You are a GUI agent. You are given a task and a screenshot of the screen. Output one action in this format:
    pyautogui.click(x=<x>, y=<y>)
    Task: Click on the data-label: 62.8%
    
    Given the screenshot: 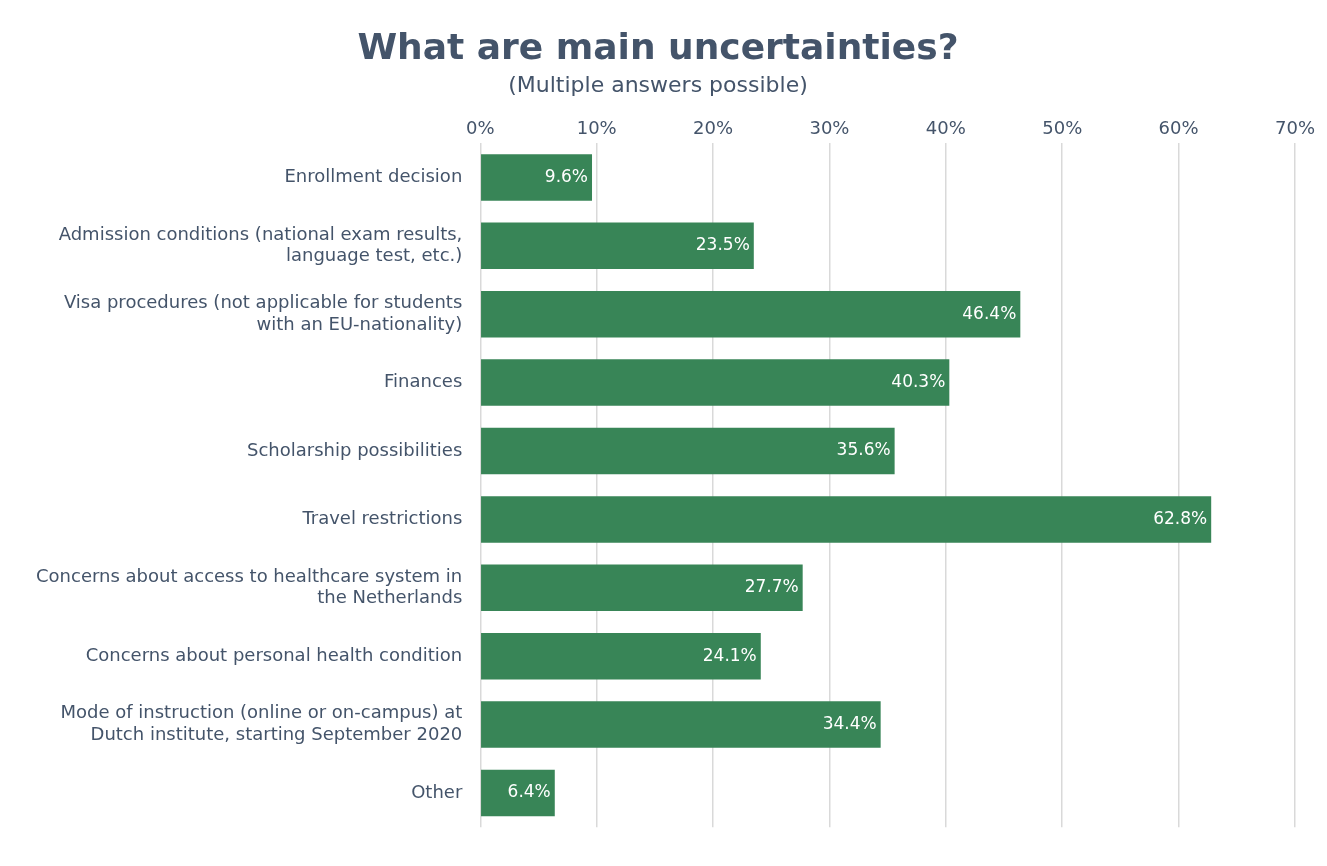 What is the action you would take?
    pyautogui.click(x=1180, y=517)
    